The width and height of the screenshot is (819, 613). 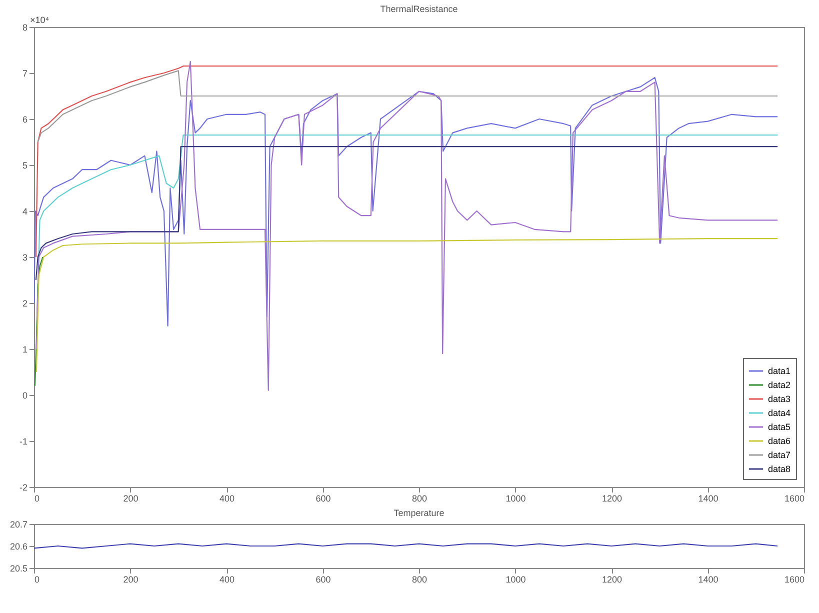 What do you see at coordinates (419, 513) in the screenshot?
I see `chart-title: Temperature` at bounding box center [419, 513].